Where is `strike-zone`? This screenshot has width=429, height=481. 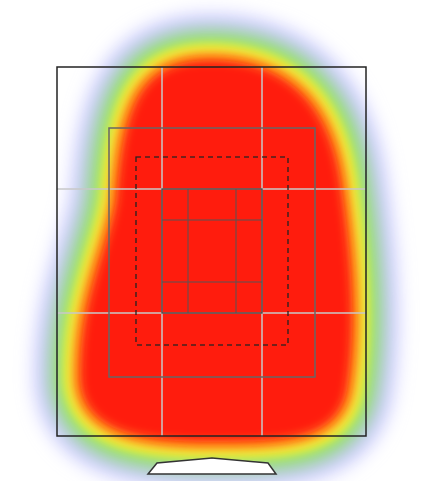
strike-zone is located at coordinates (212, 251).